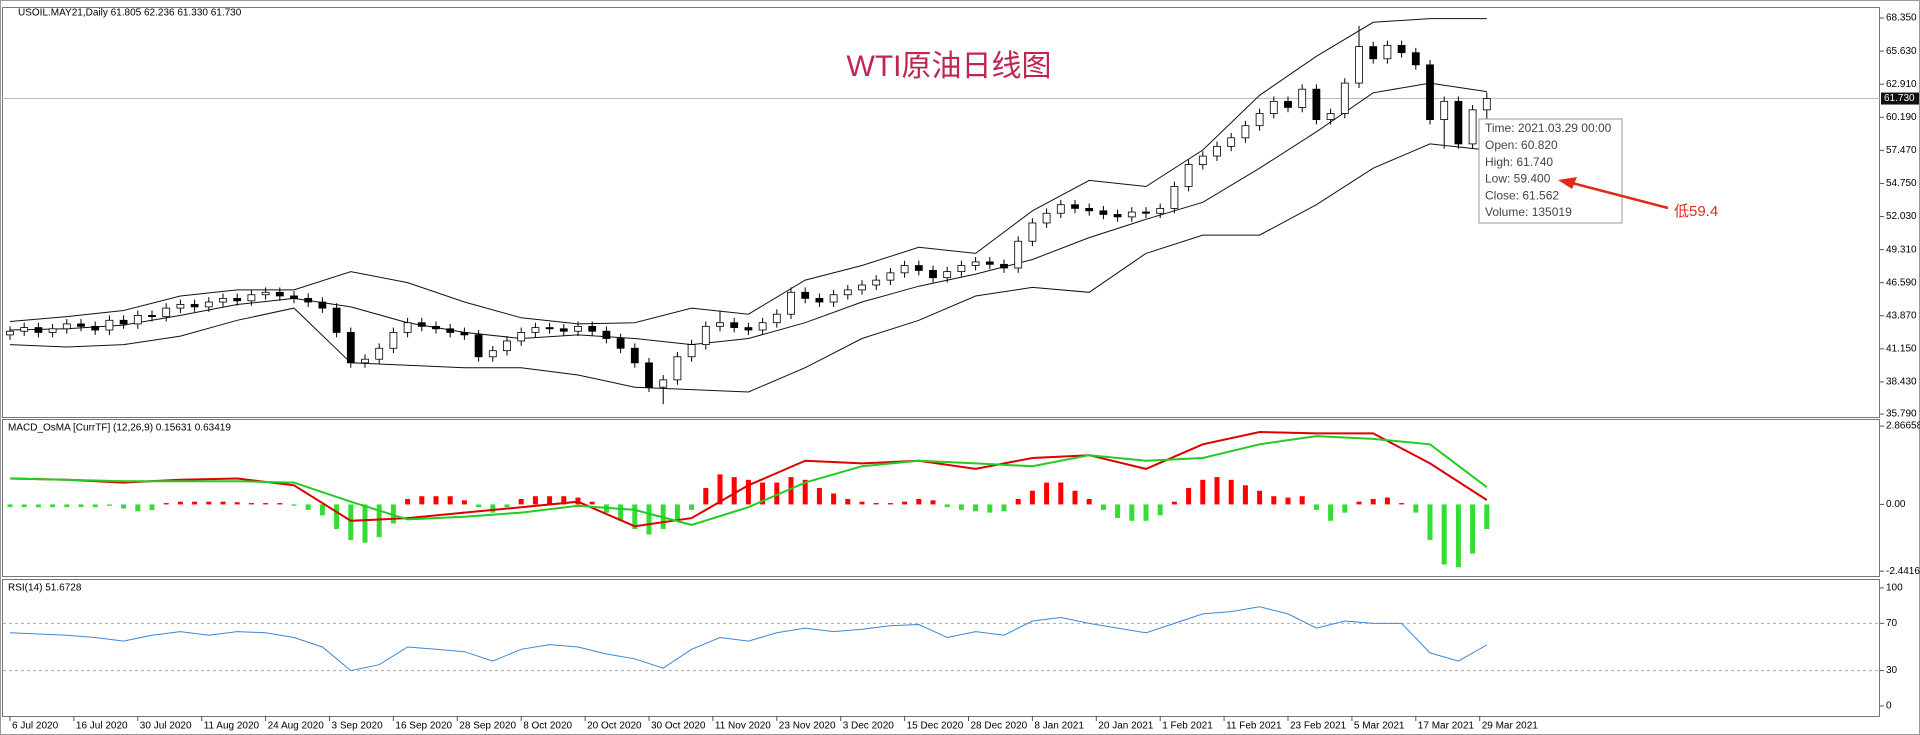  What do you see at coordinates (1620, 195) in the screenshot?
I see `annotation-arrow` at bounding box center [1620, 195].